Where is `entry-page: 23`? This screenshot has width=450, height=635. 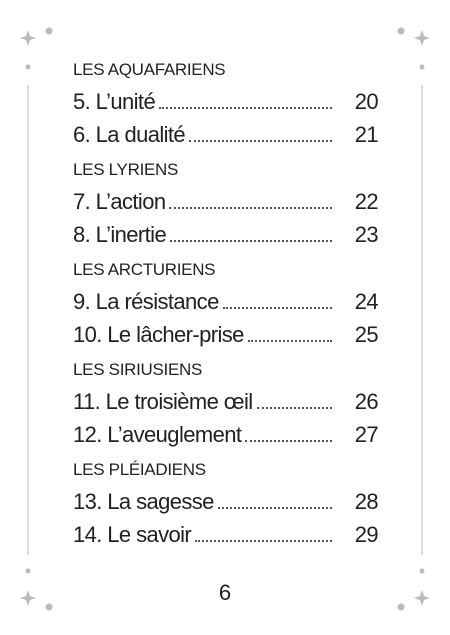
entry-page: 23 is located at coordinates (366, 234).